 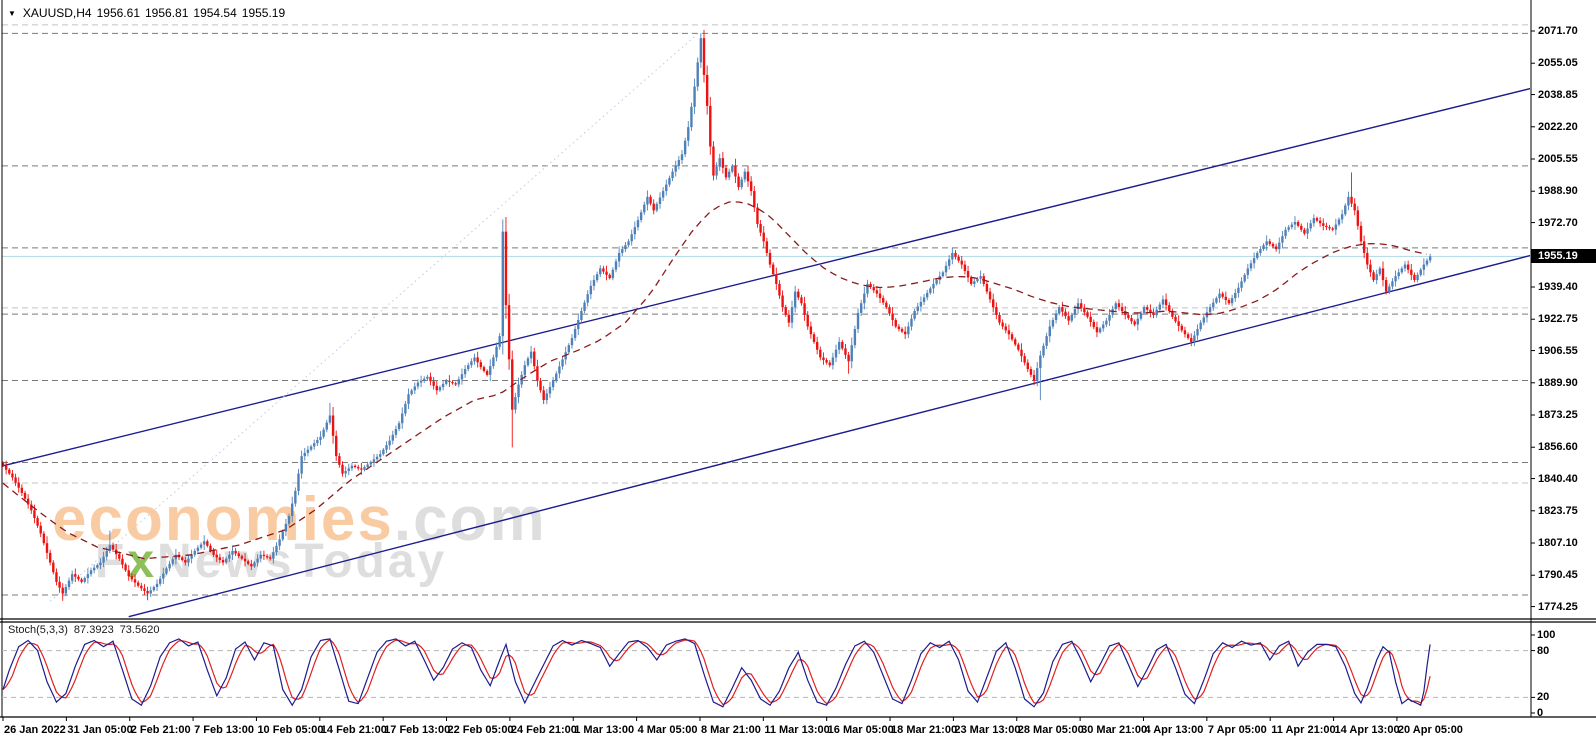 I want to click on price-axis-label: 1823.75, so click(x=1558, y=510).